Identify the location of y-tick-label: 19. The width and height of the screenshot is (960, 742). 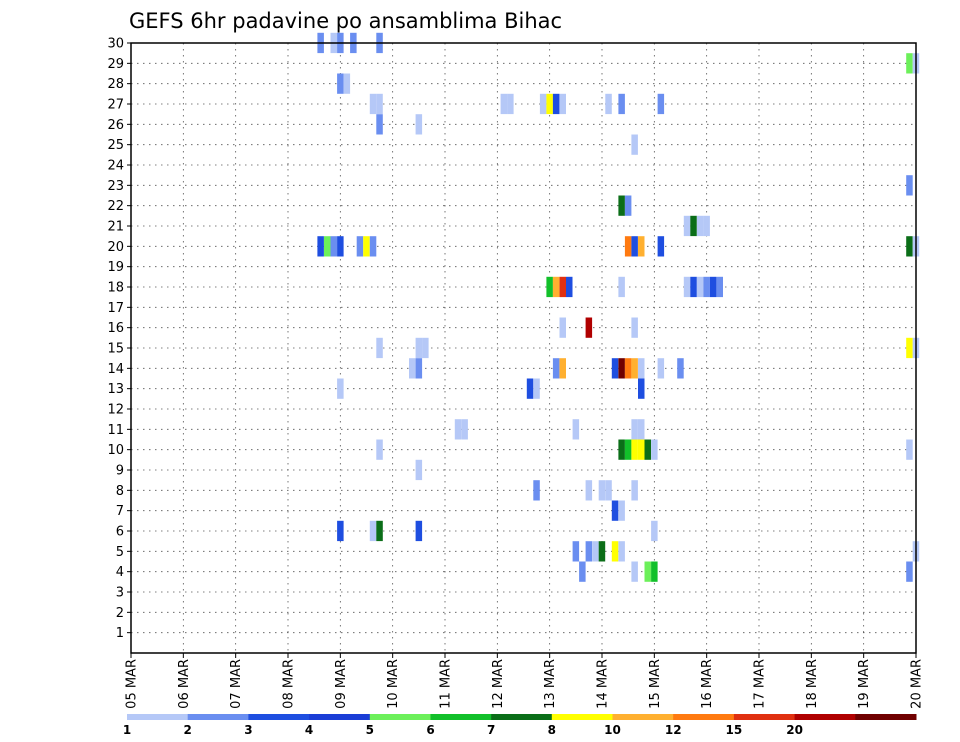
(115, 267).